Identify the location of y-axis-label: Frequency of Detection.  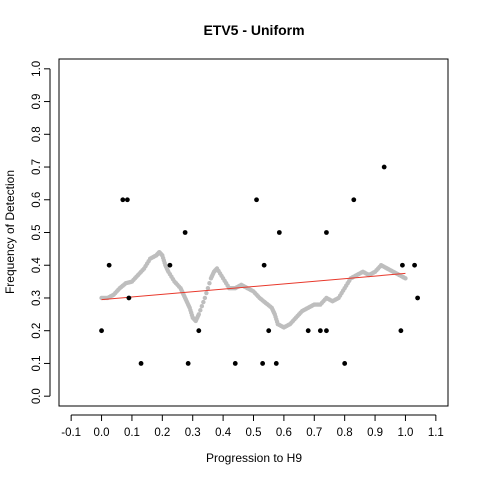
(10, 232).